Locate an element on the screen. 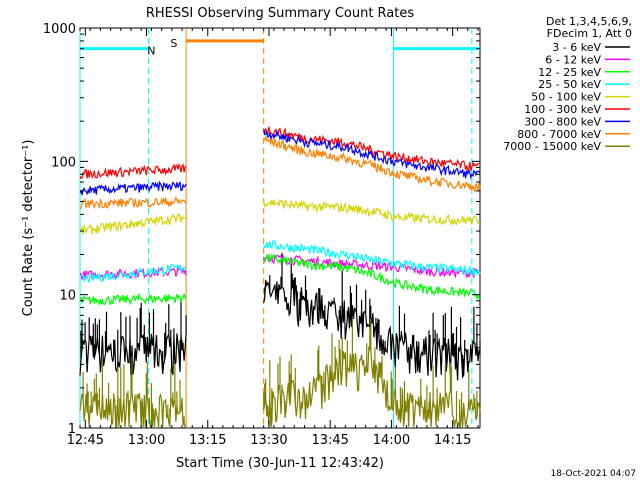  legend-entry-label: 800 - 7000 keV is located at coordinates (559, 134).